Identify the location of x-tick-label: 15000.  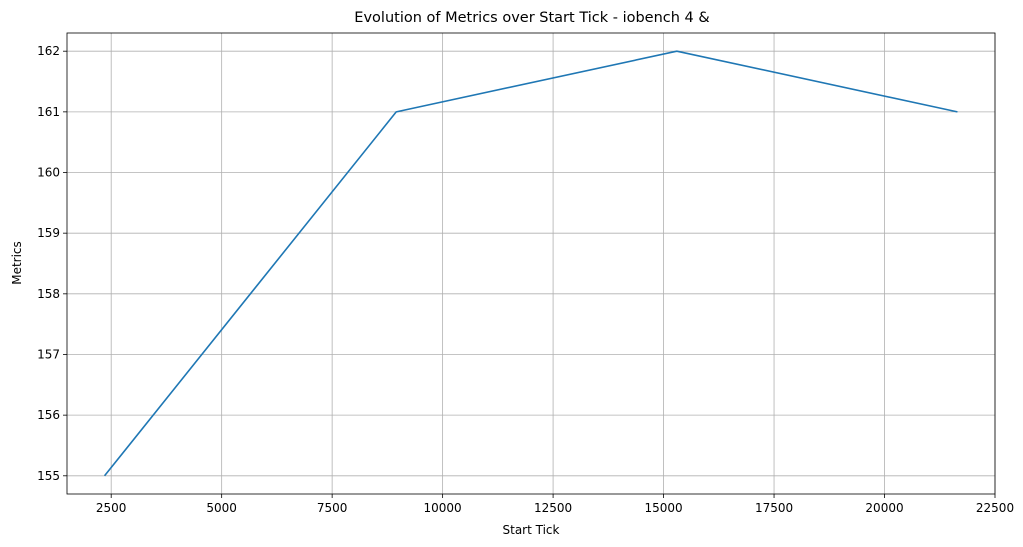
(663, 508).